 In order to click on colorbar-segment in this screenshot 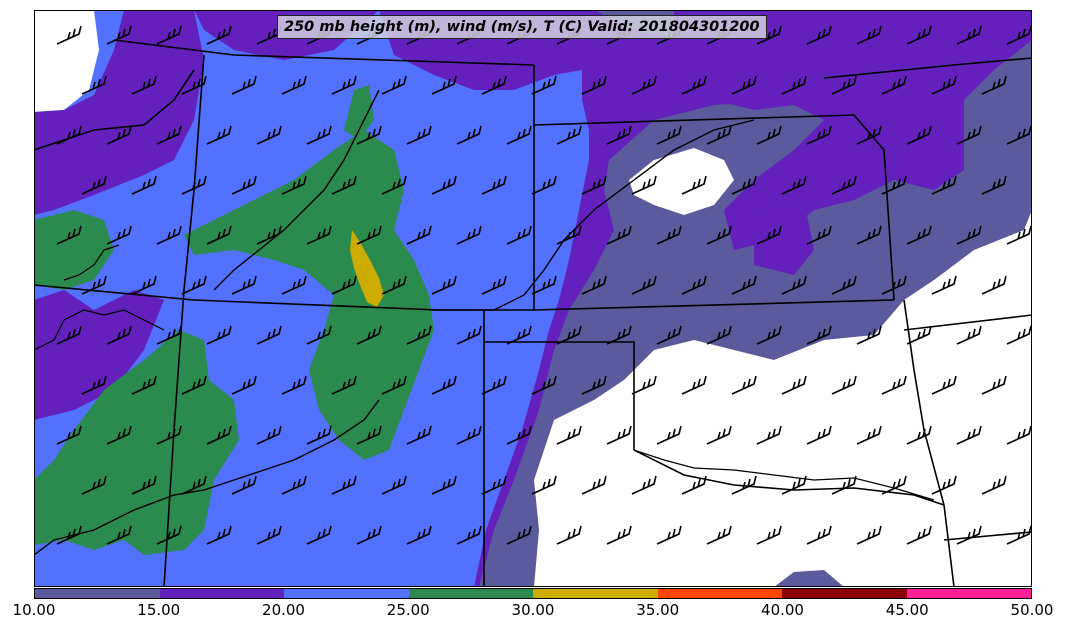, I will do `click(968, 593)`.